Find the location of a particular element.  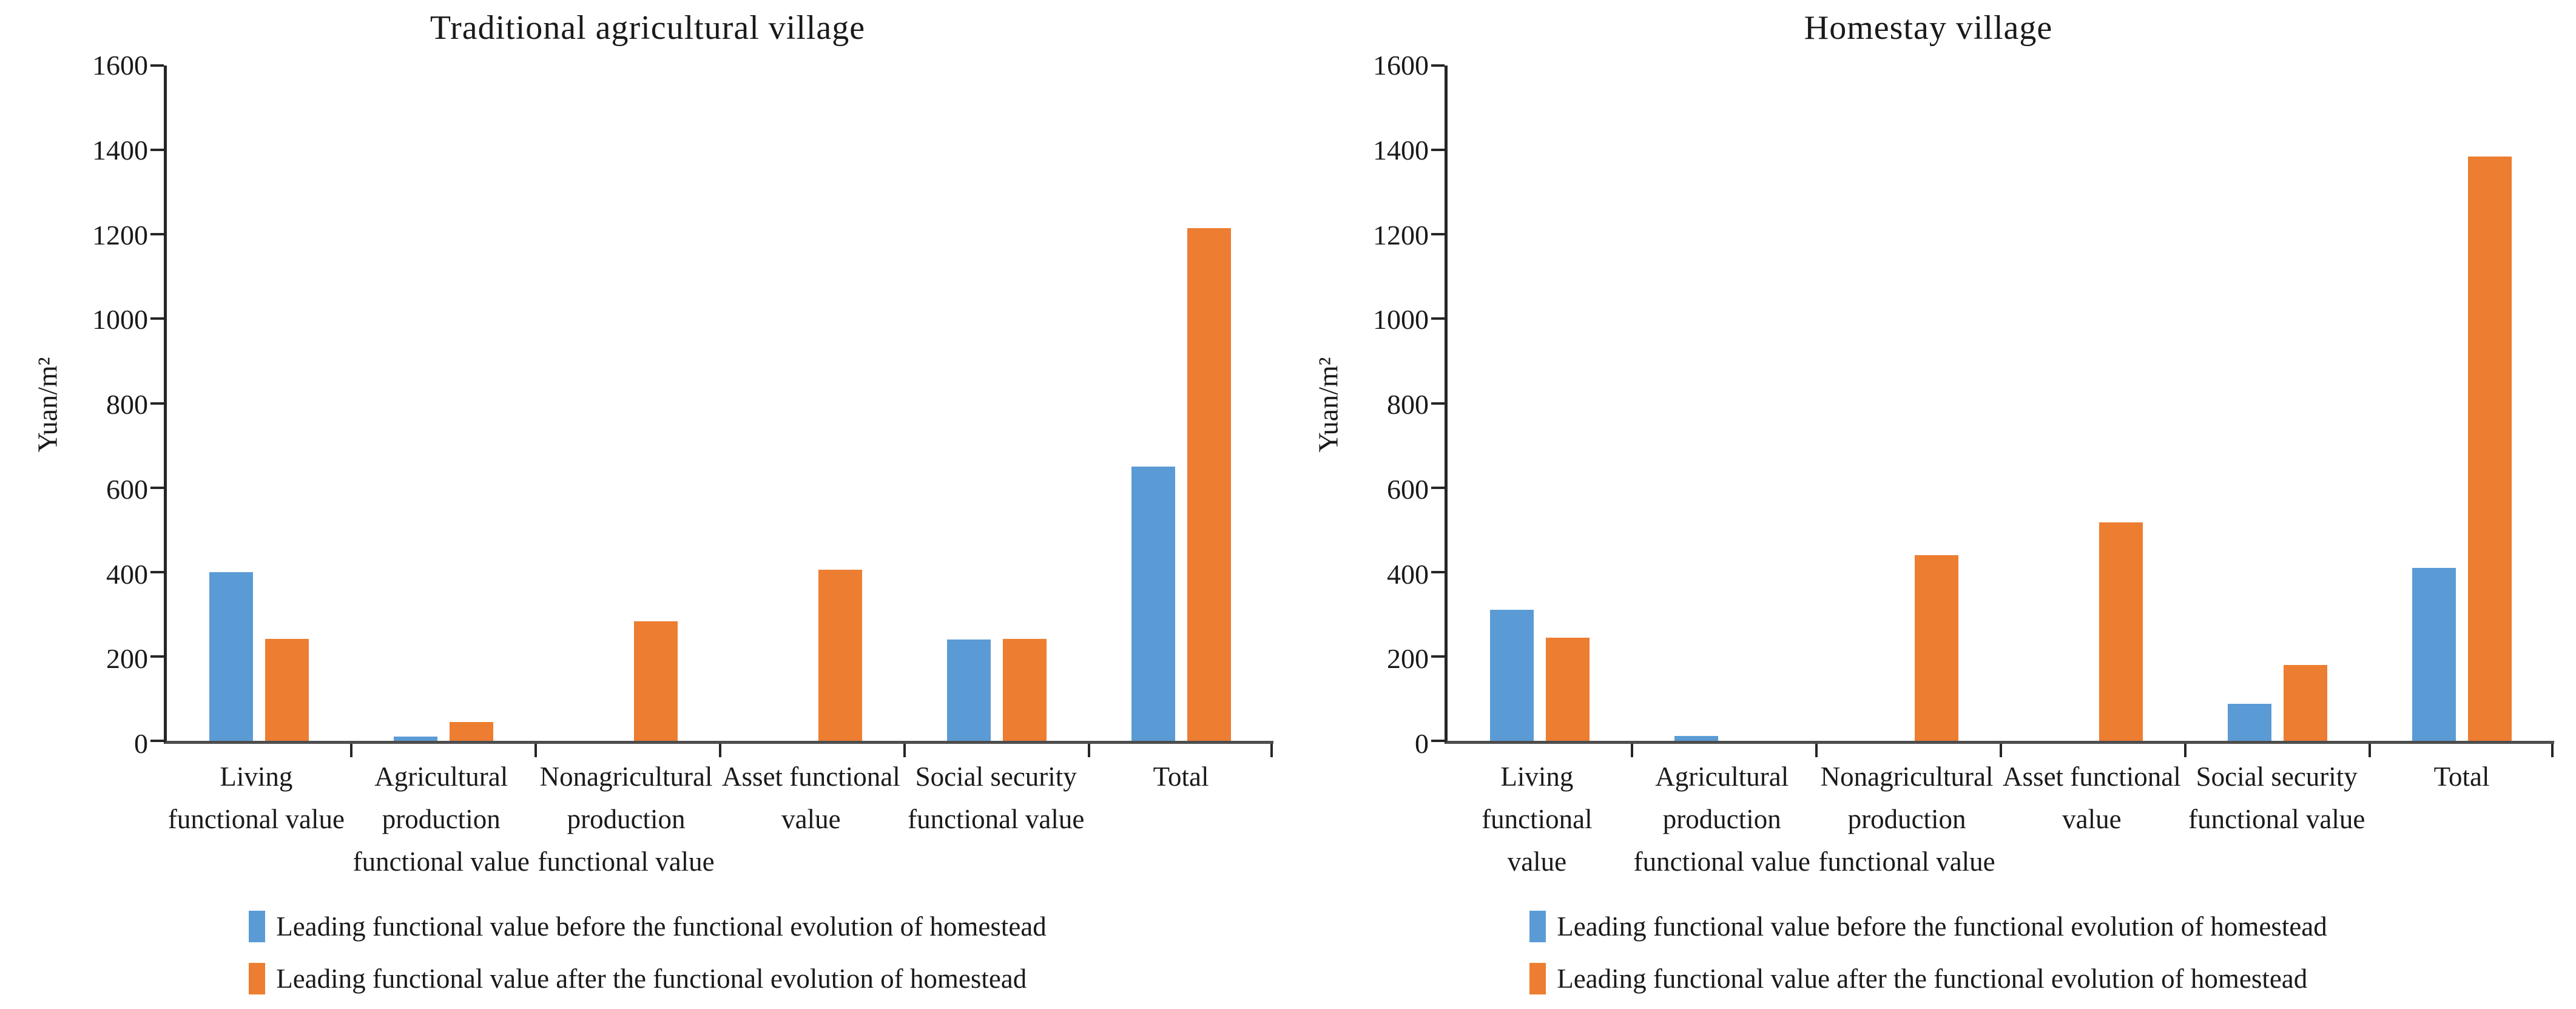

x-category-label-line: Living functional is located at coordinates (1538, 797).